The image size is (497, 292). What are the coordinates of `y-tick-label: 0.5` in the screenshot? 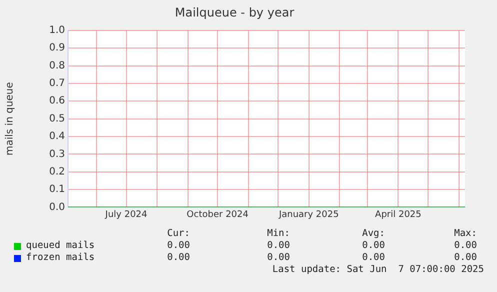 It's located at (57, 118).